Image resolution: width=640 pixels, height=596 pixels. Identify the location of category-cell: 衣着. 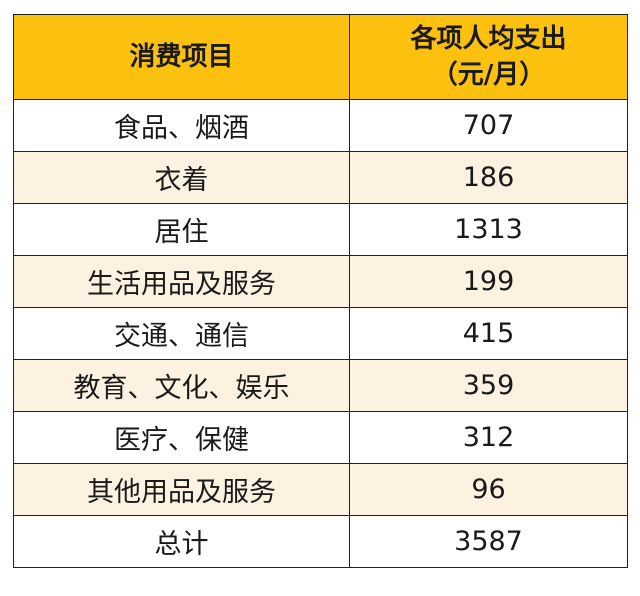
(181, 177).